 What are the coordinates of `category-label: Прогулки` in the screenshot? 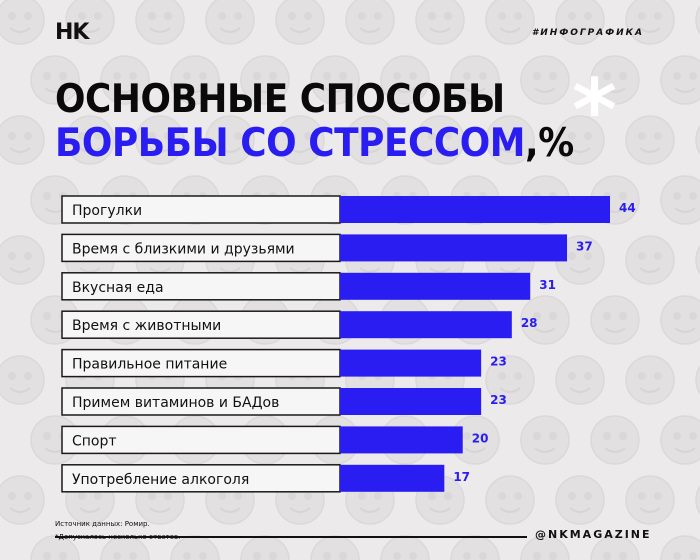 It's located at (107, 211).